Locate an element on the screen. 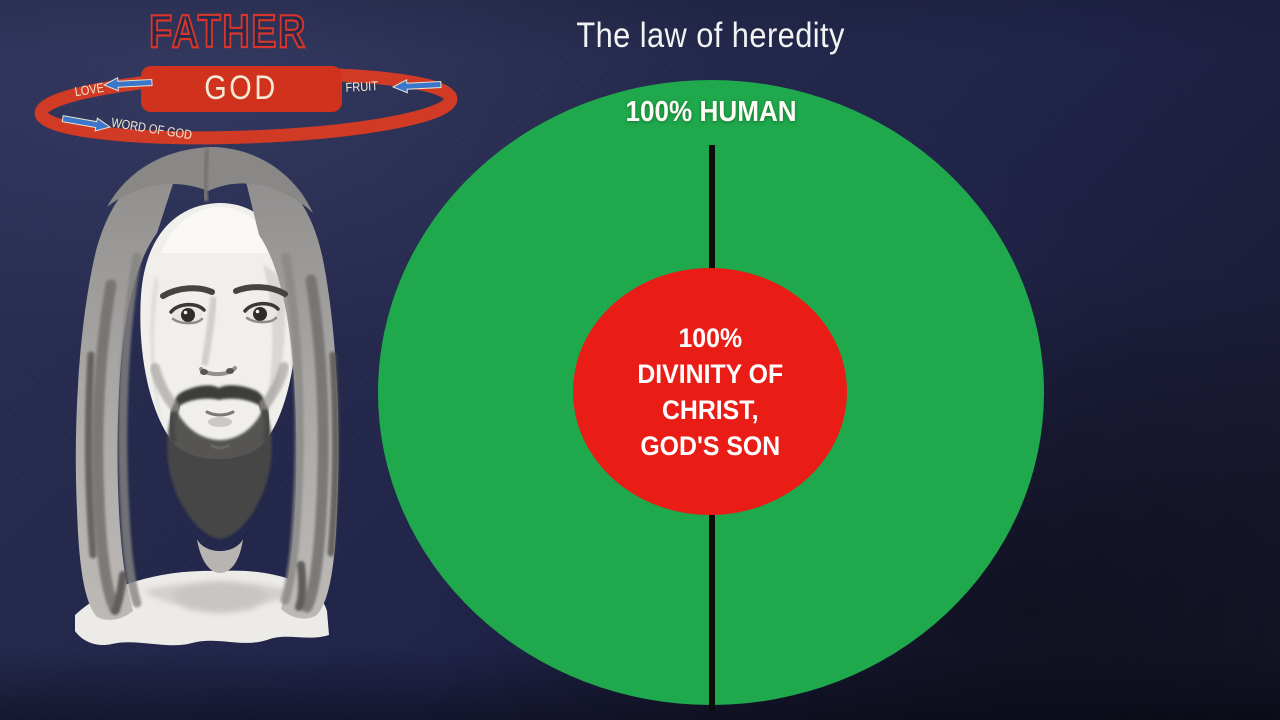 This screenshot has width=1280, height=720. god-label: GOD is located at coordinates (240, 87).